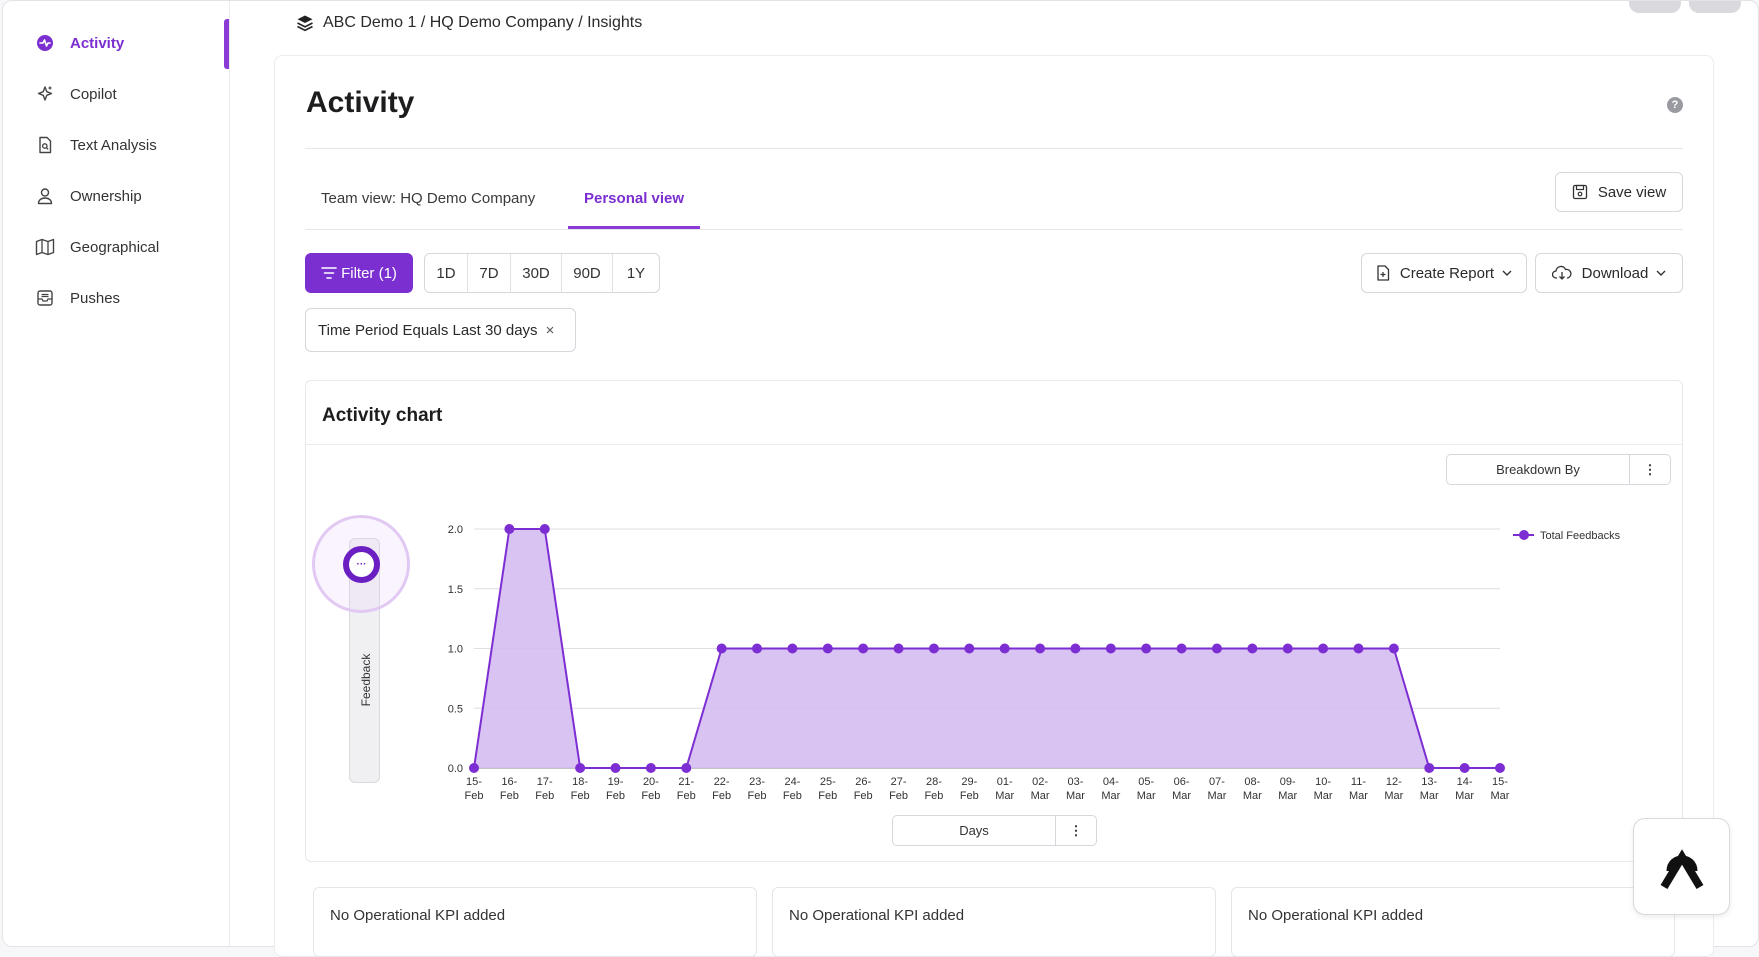 The image size is (1759, 957). Describe the element at coordinates (1615, 273) in the screenshot. I see `download-label: Download` at that location.